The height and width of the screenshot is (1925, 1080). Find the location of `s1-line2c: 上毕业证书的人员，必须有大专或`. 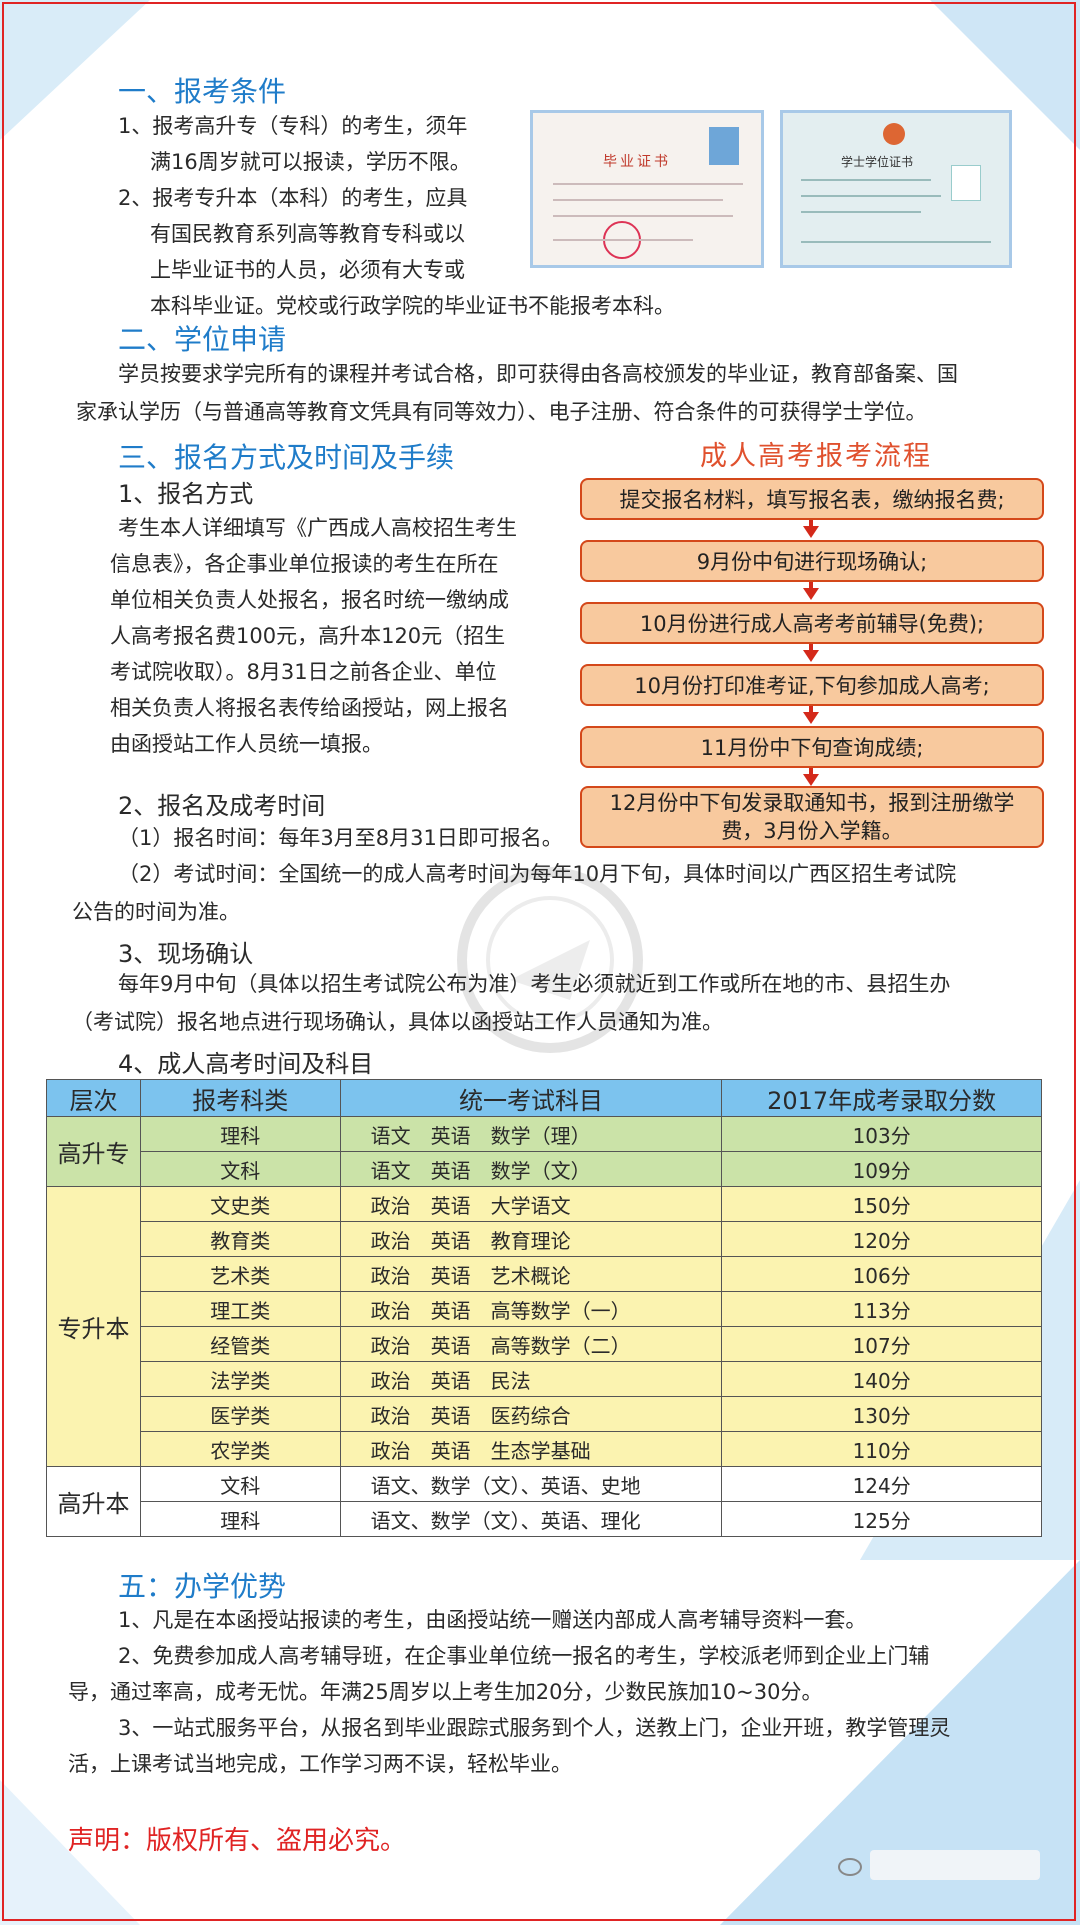

s1-line2c: 上毕业证书的人员，必须有大专或 is located at coordinates (307, 270).